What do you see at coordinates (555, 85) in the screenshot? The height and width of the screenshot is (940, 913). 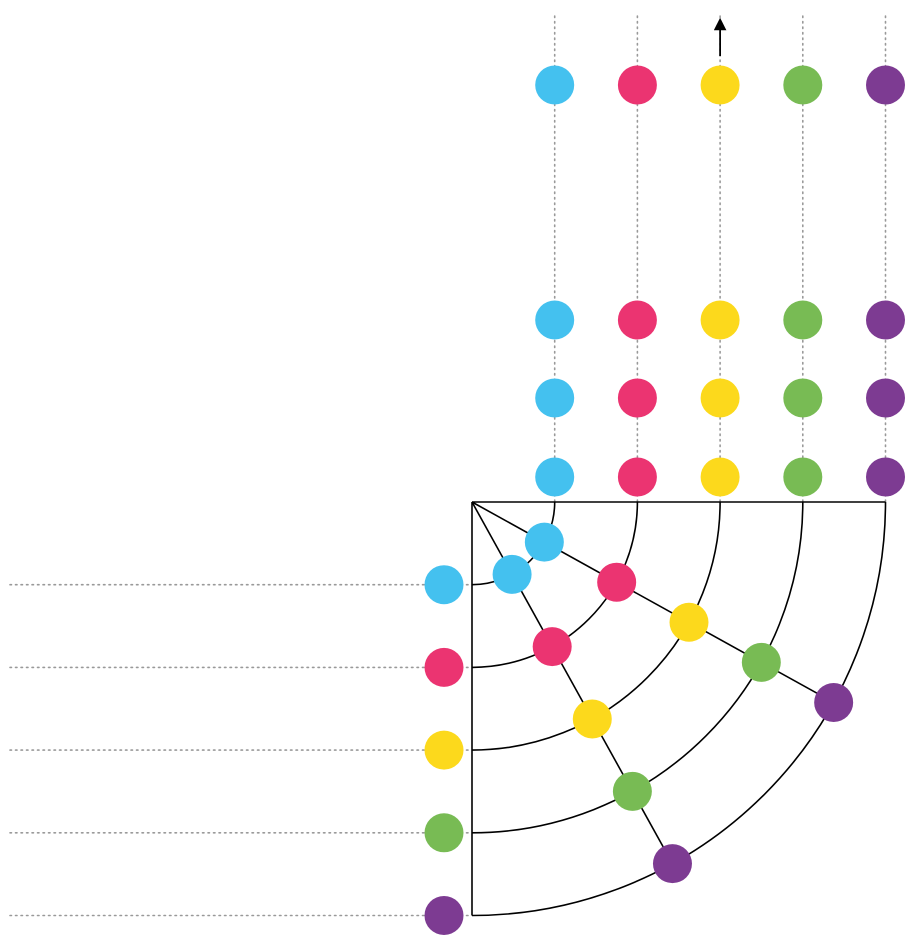 I see `dot-top-row1-blue` at bounding box center [555, 85].